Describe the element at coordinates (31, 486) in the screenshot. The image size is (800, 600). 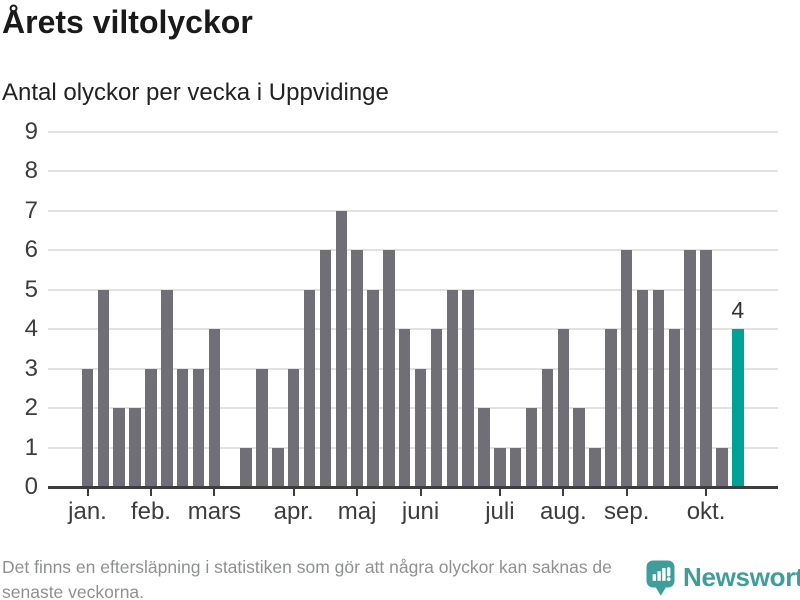
I see `y-axis-label: 0` at that location.